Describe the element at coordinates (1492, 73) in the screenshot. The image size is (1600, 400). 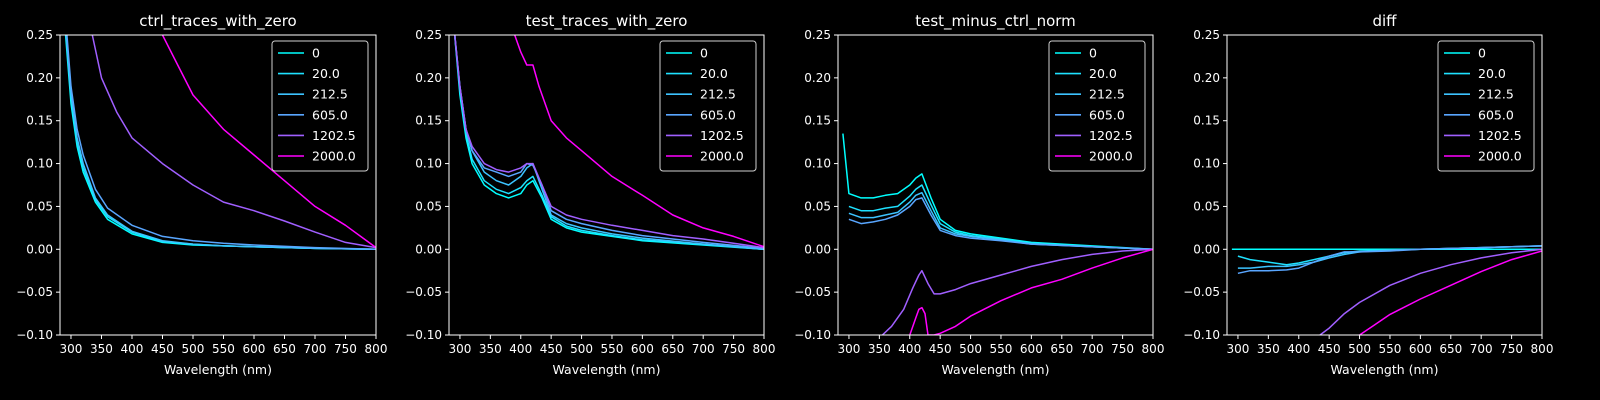
I see `legend-label: 20.0` at that location.